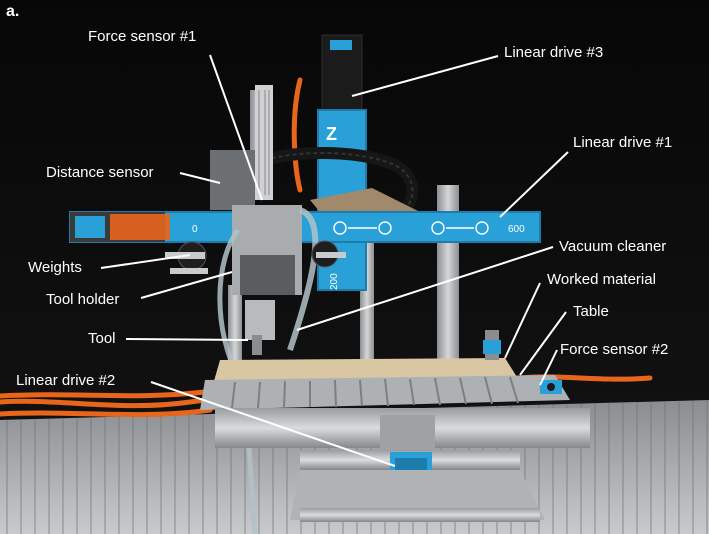 The image size is (709, 534). I want to click on label-vacuum-cleaner: Vacuum cleaner, so click(613, 246).